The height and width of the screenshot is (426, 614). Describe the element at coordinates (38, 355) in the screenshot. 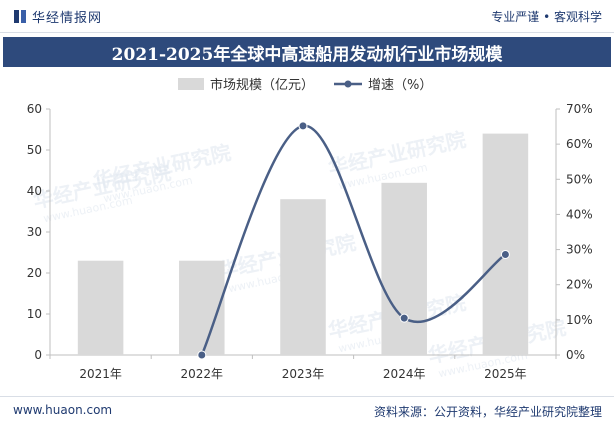

I see `y-left-tick-label: 0` at that location.